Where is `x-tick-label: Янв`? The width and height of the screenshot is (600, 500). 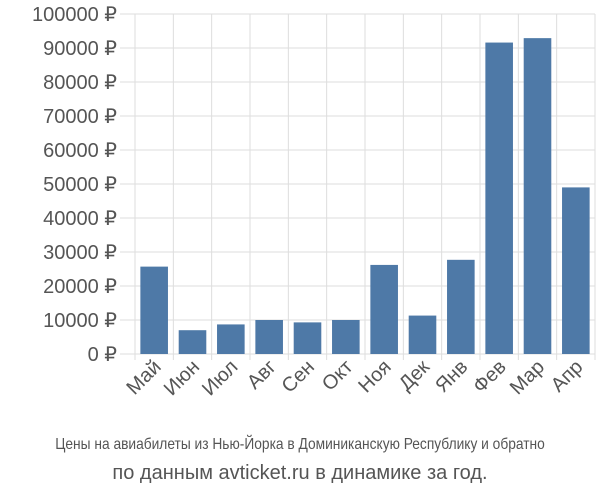
x-tick-label: Янв is located at coordinates (451, 376).